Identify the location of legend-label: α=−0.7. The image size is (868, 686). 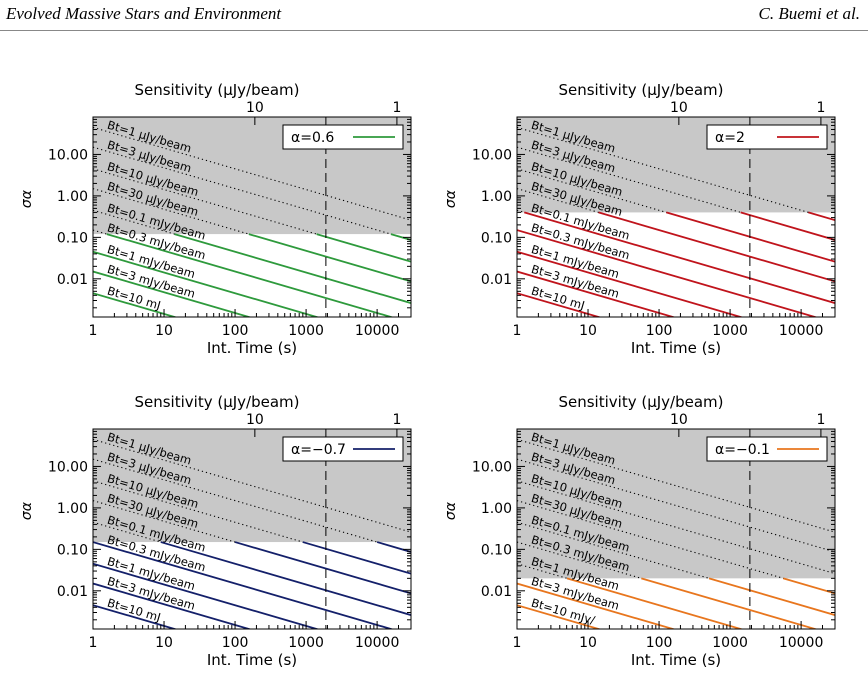
(318, 450).